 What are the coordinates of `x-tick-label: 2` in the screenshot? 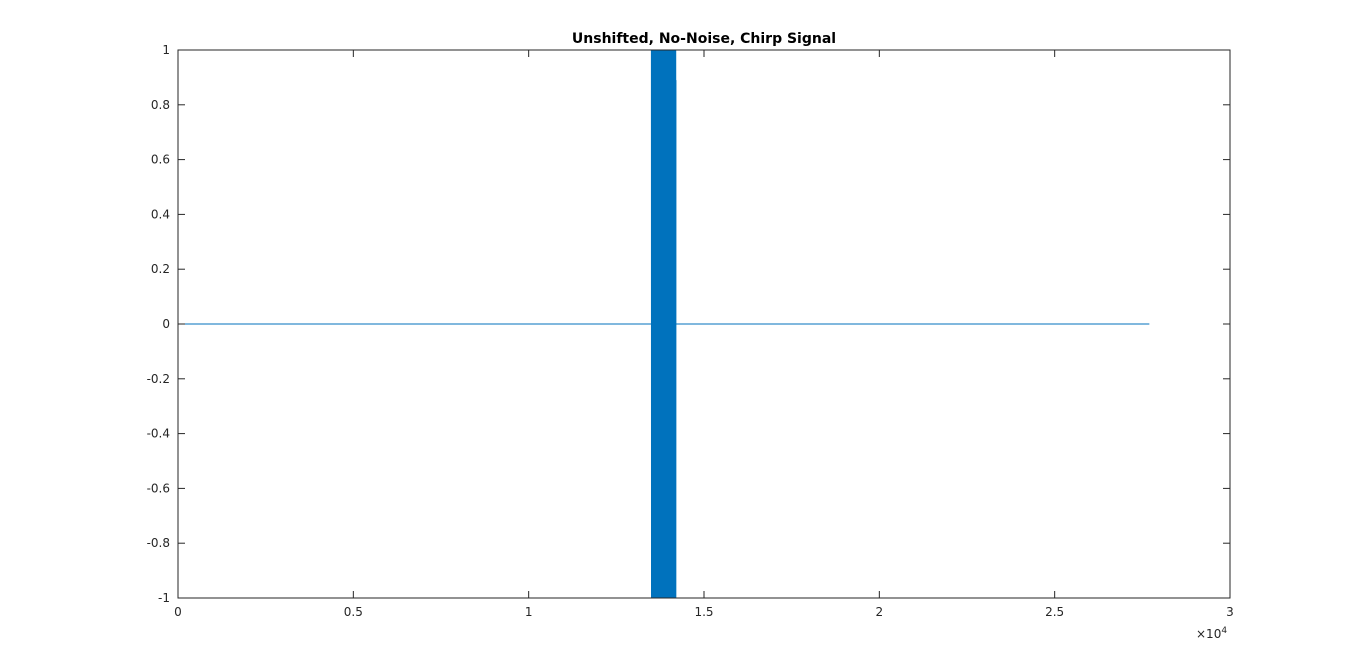 It's located at (880, 612).